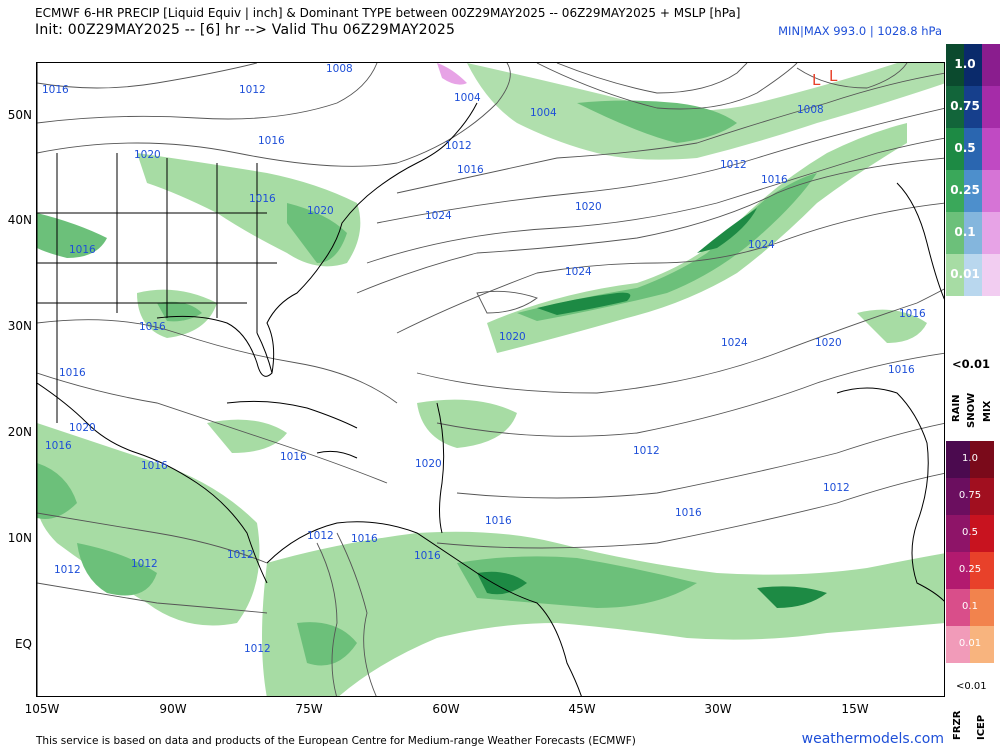  I want to click on legend-value-label-2: 0.01, so click(970, 643).